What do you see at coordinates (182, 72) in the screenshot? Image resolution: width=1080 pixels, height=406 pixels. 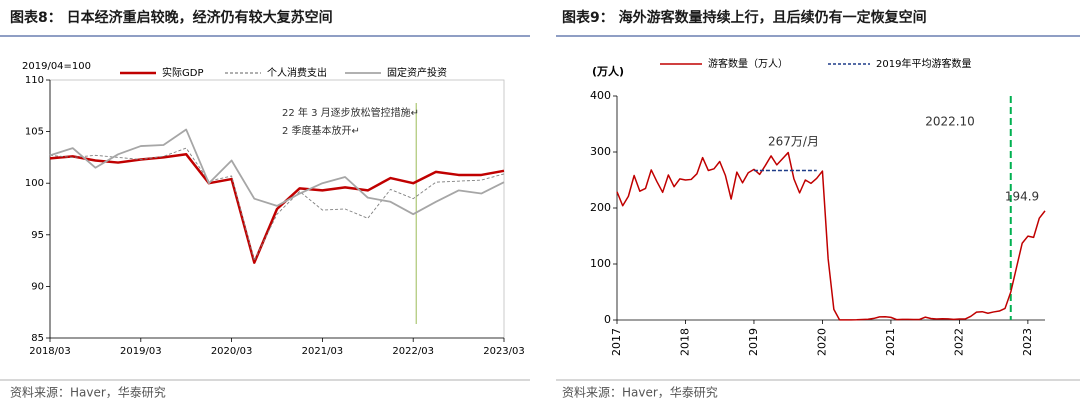 I see `legend-label: 实际GDP` at bounding box center [182, 72].